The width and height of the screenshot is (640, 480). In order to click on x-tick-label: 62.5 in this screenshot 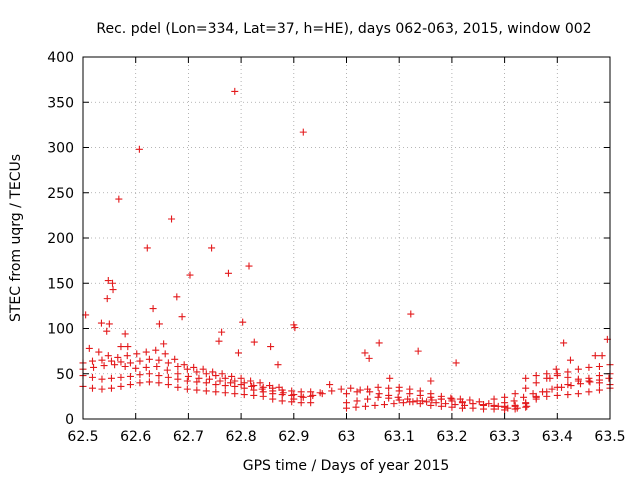, I will do `click(82, 437)`.